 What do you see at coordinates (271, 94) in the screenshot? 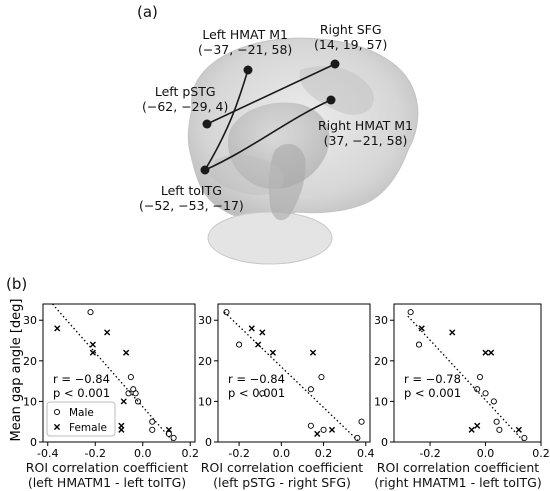
I see `connection-left-pstg-to-right-sfg` at bounding box center [271, 94].